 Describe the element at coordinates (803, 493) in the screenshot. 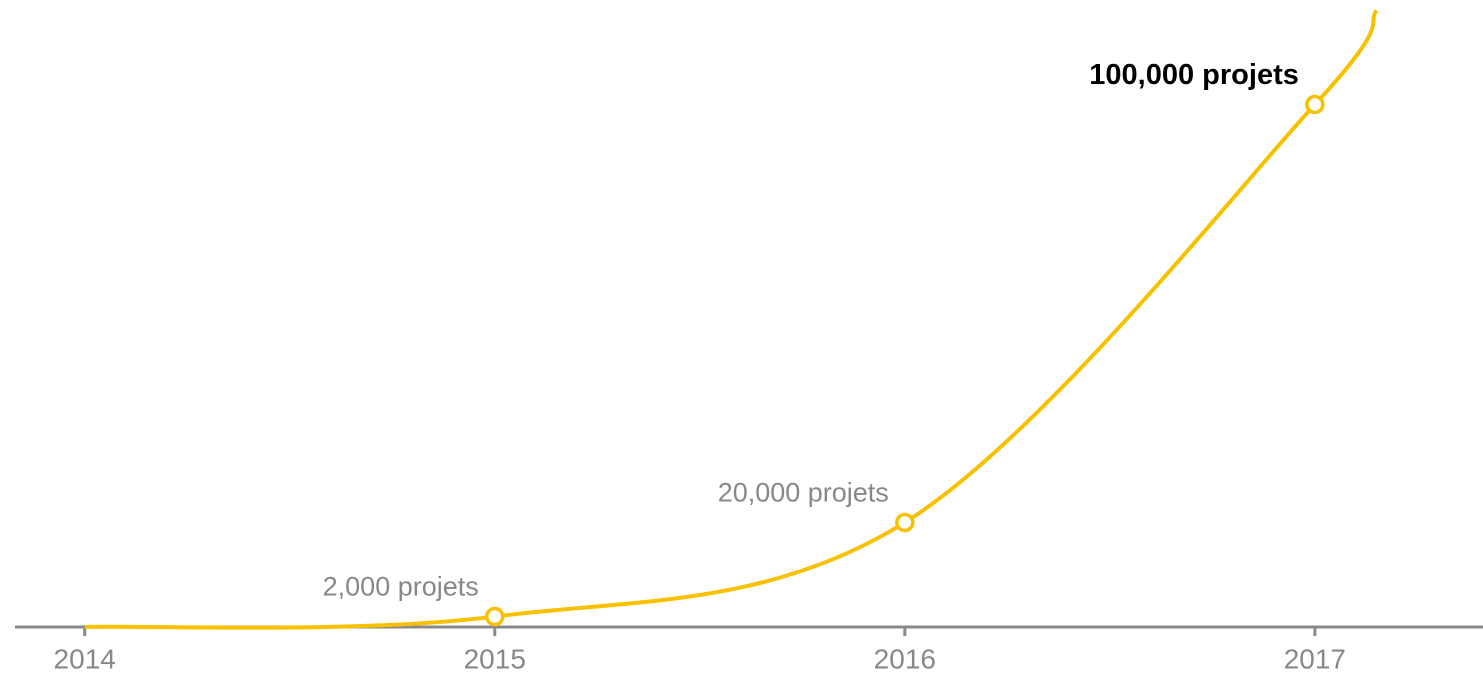

I see `value-label: 20,000 projets` at that location.